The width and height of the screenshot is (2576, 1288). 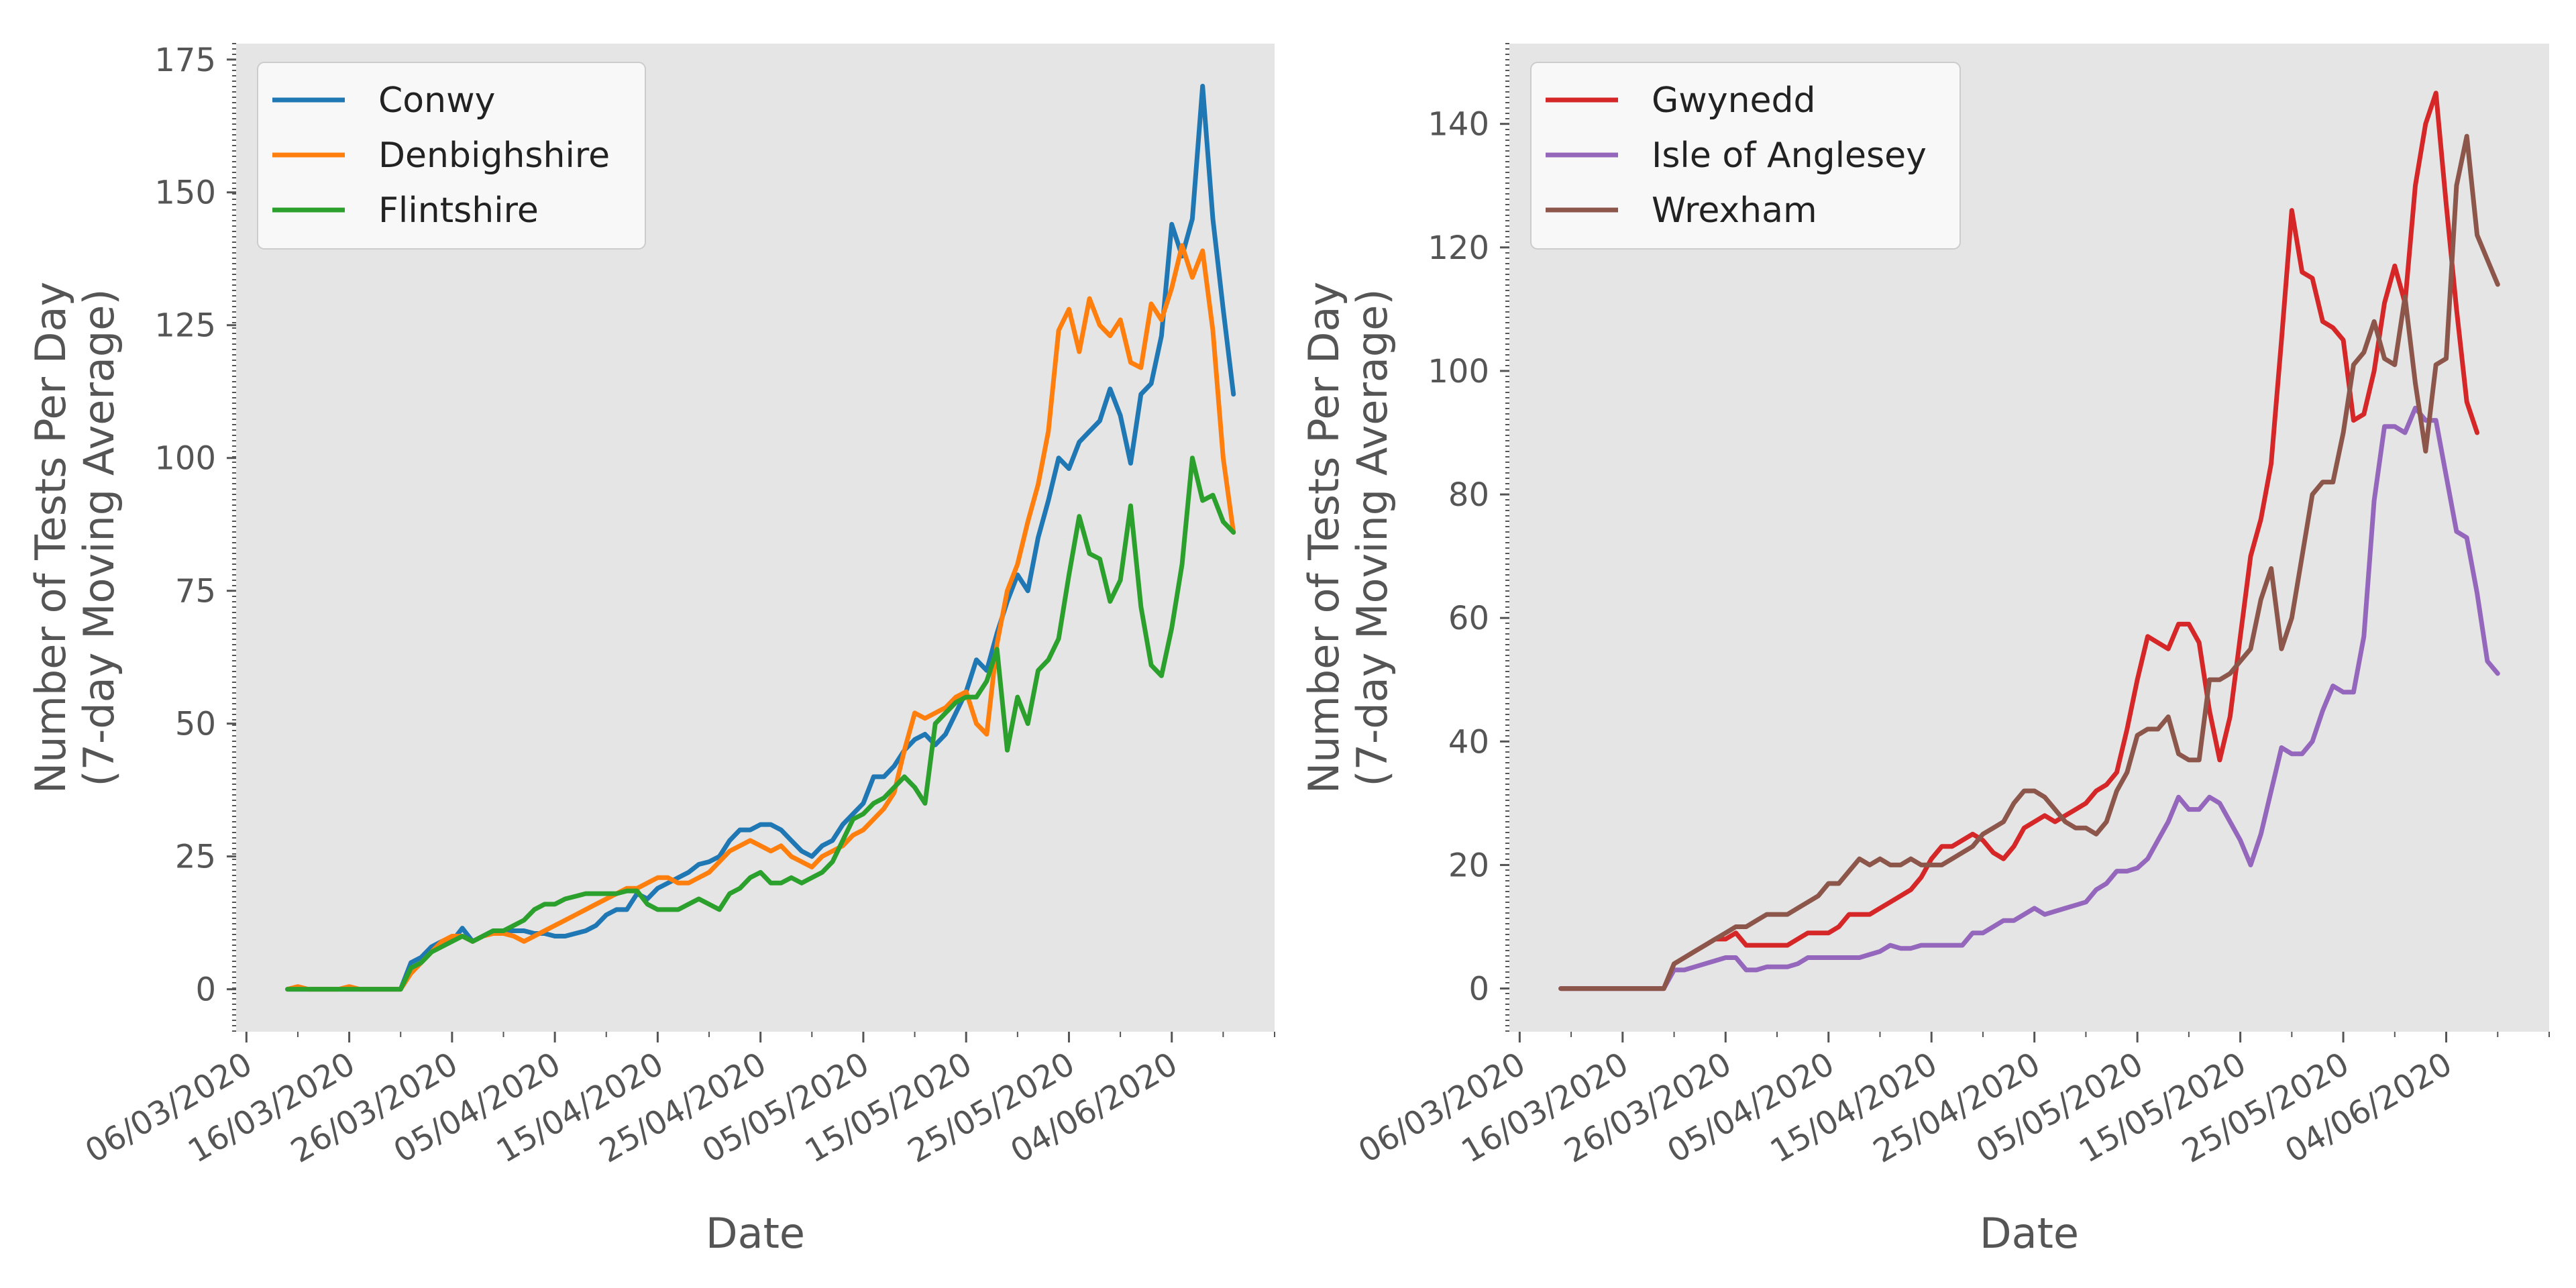 I want to click on y-tick-label: 175, so click(x=185, y=60).